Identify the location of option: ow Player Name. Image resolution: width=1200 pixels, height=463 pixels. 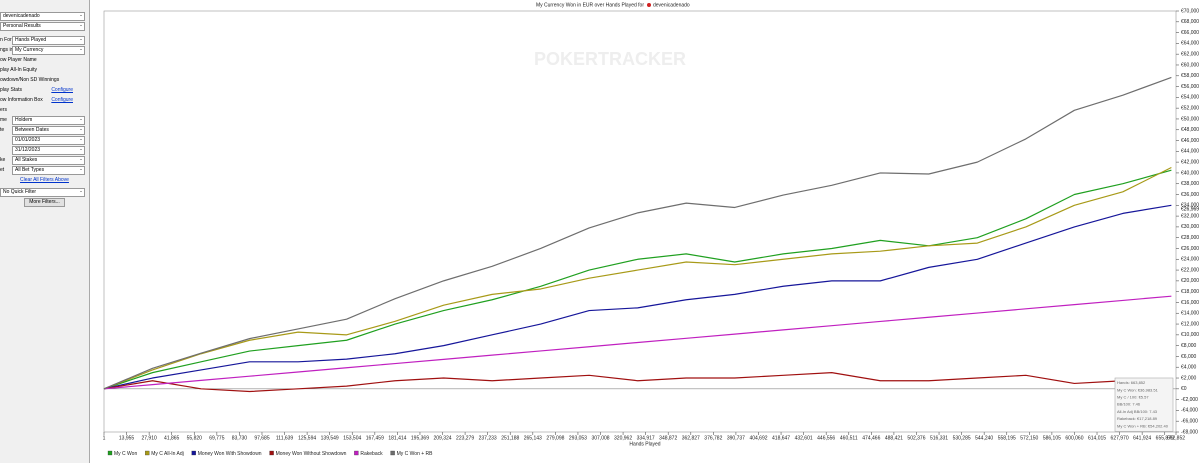
(18, 60).